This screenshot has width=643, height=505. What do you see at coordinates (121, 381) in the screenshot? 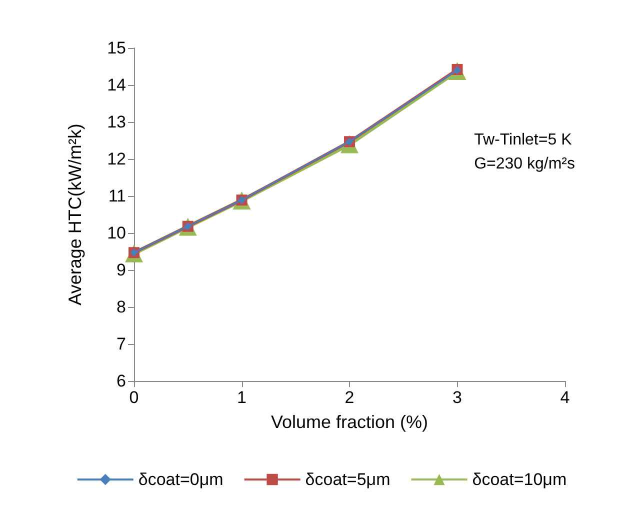
I see `y-tick-label: 6` at bounding box center [121, 381].